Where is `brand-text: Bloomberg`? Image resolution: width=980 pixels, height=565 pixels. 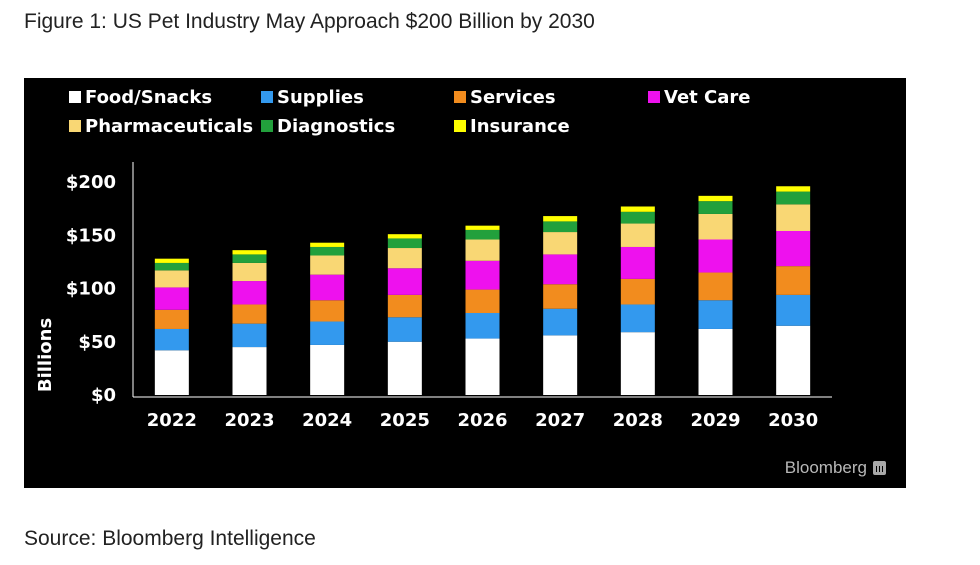 brand-text: Bloomberg is located at coordinates (825, 467).